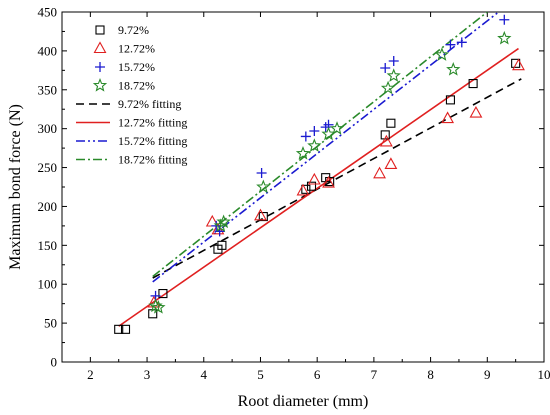  What do you see at coordinates (48, 12) in the screenshot?
I see `y-tick-label-9: 450` at bounding box center [48, 12].